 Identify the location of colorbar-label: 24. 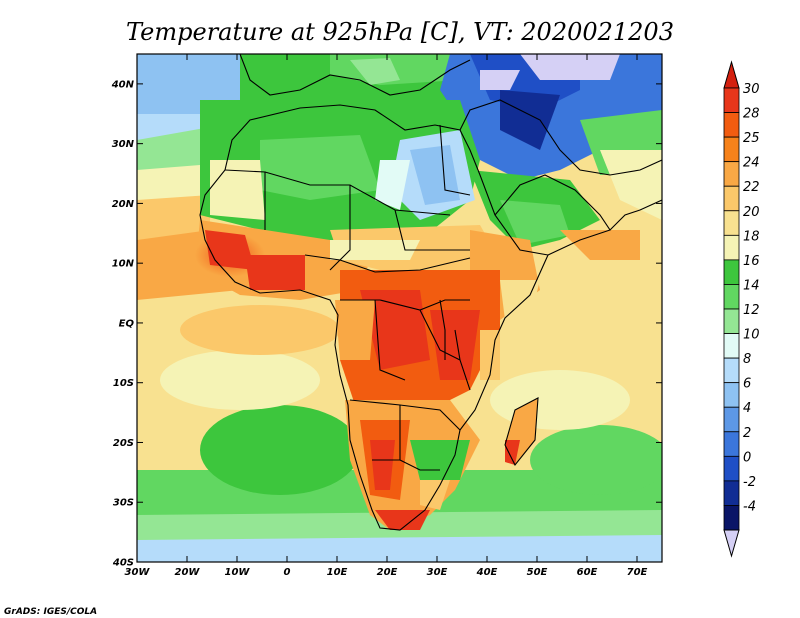
(751, 163).